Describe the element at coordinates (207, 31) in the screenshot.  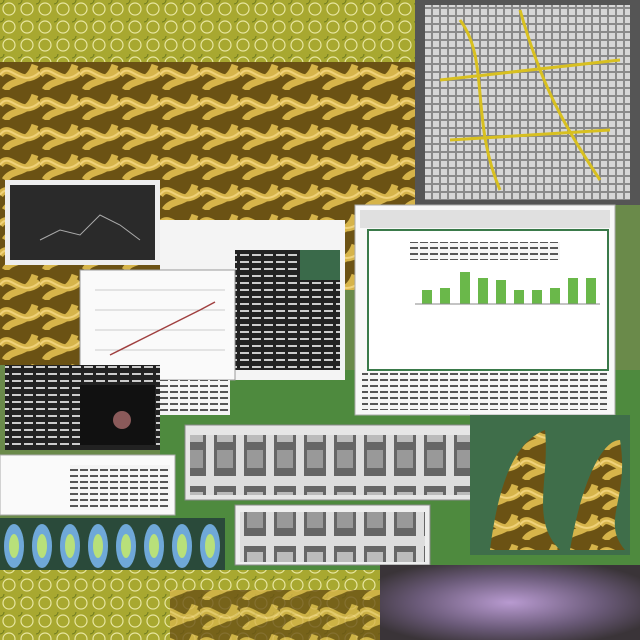
I see `texture-lace` at that location.